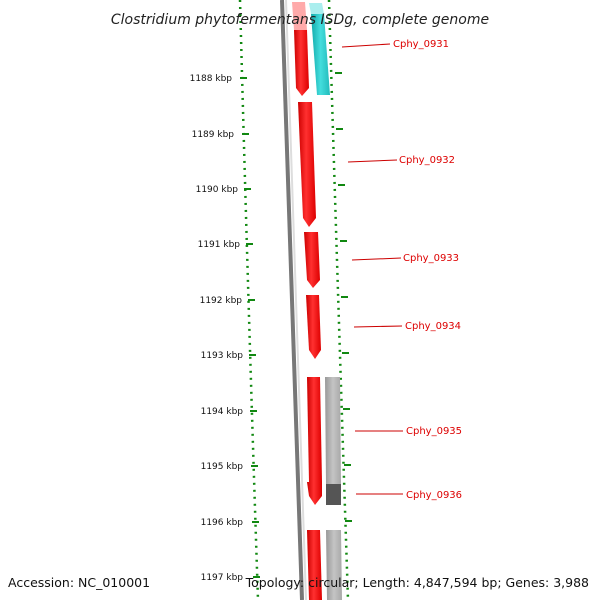  I want to click on gene-label: Cphy_0933, so click(431, 258).